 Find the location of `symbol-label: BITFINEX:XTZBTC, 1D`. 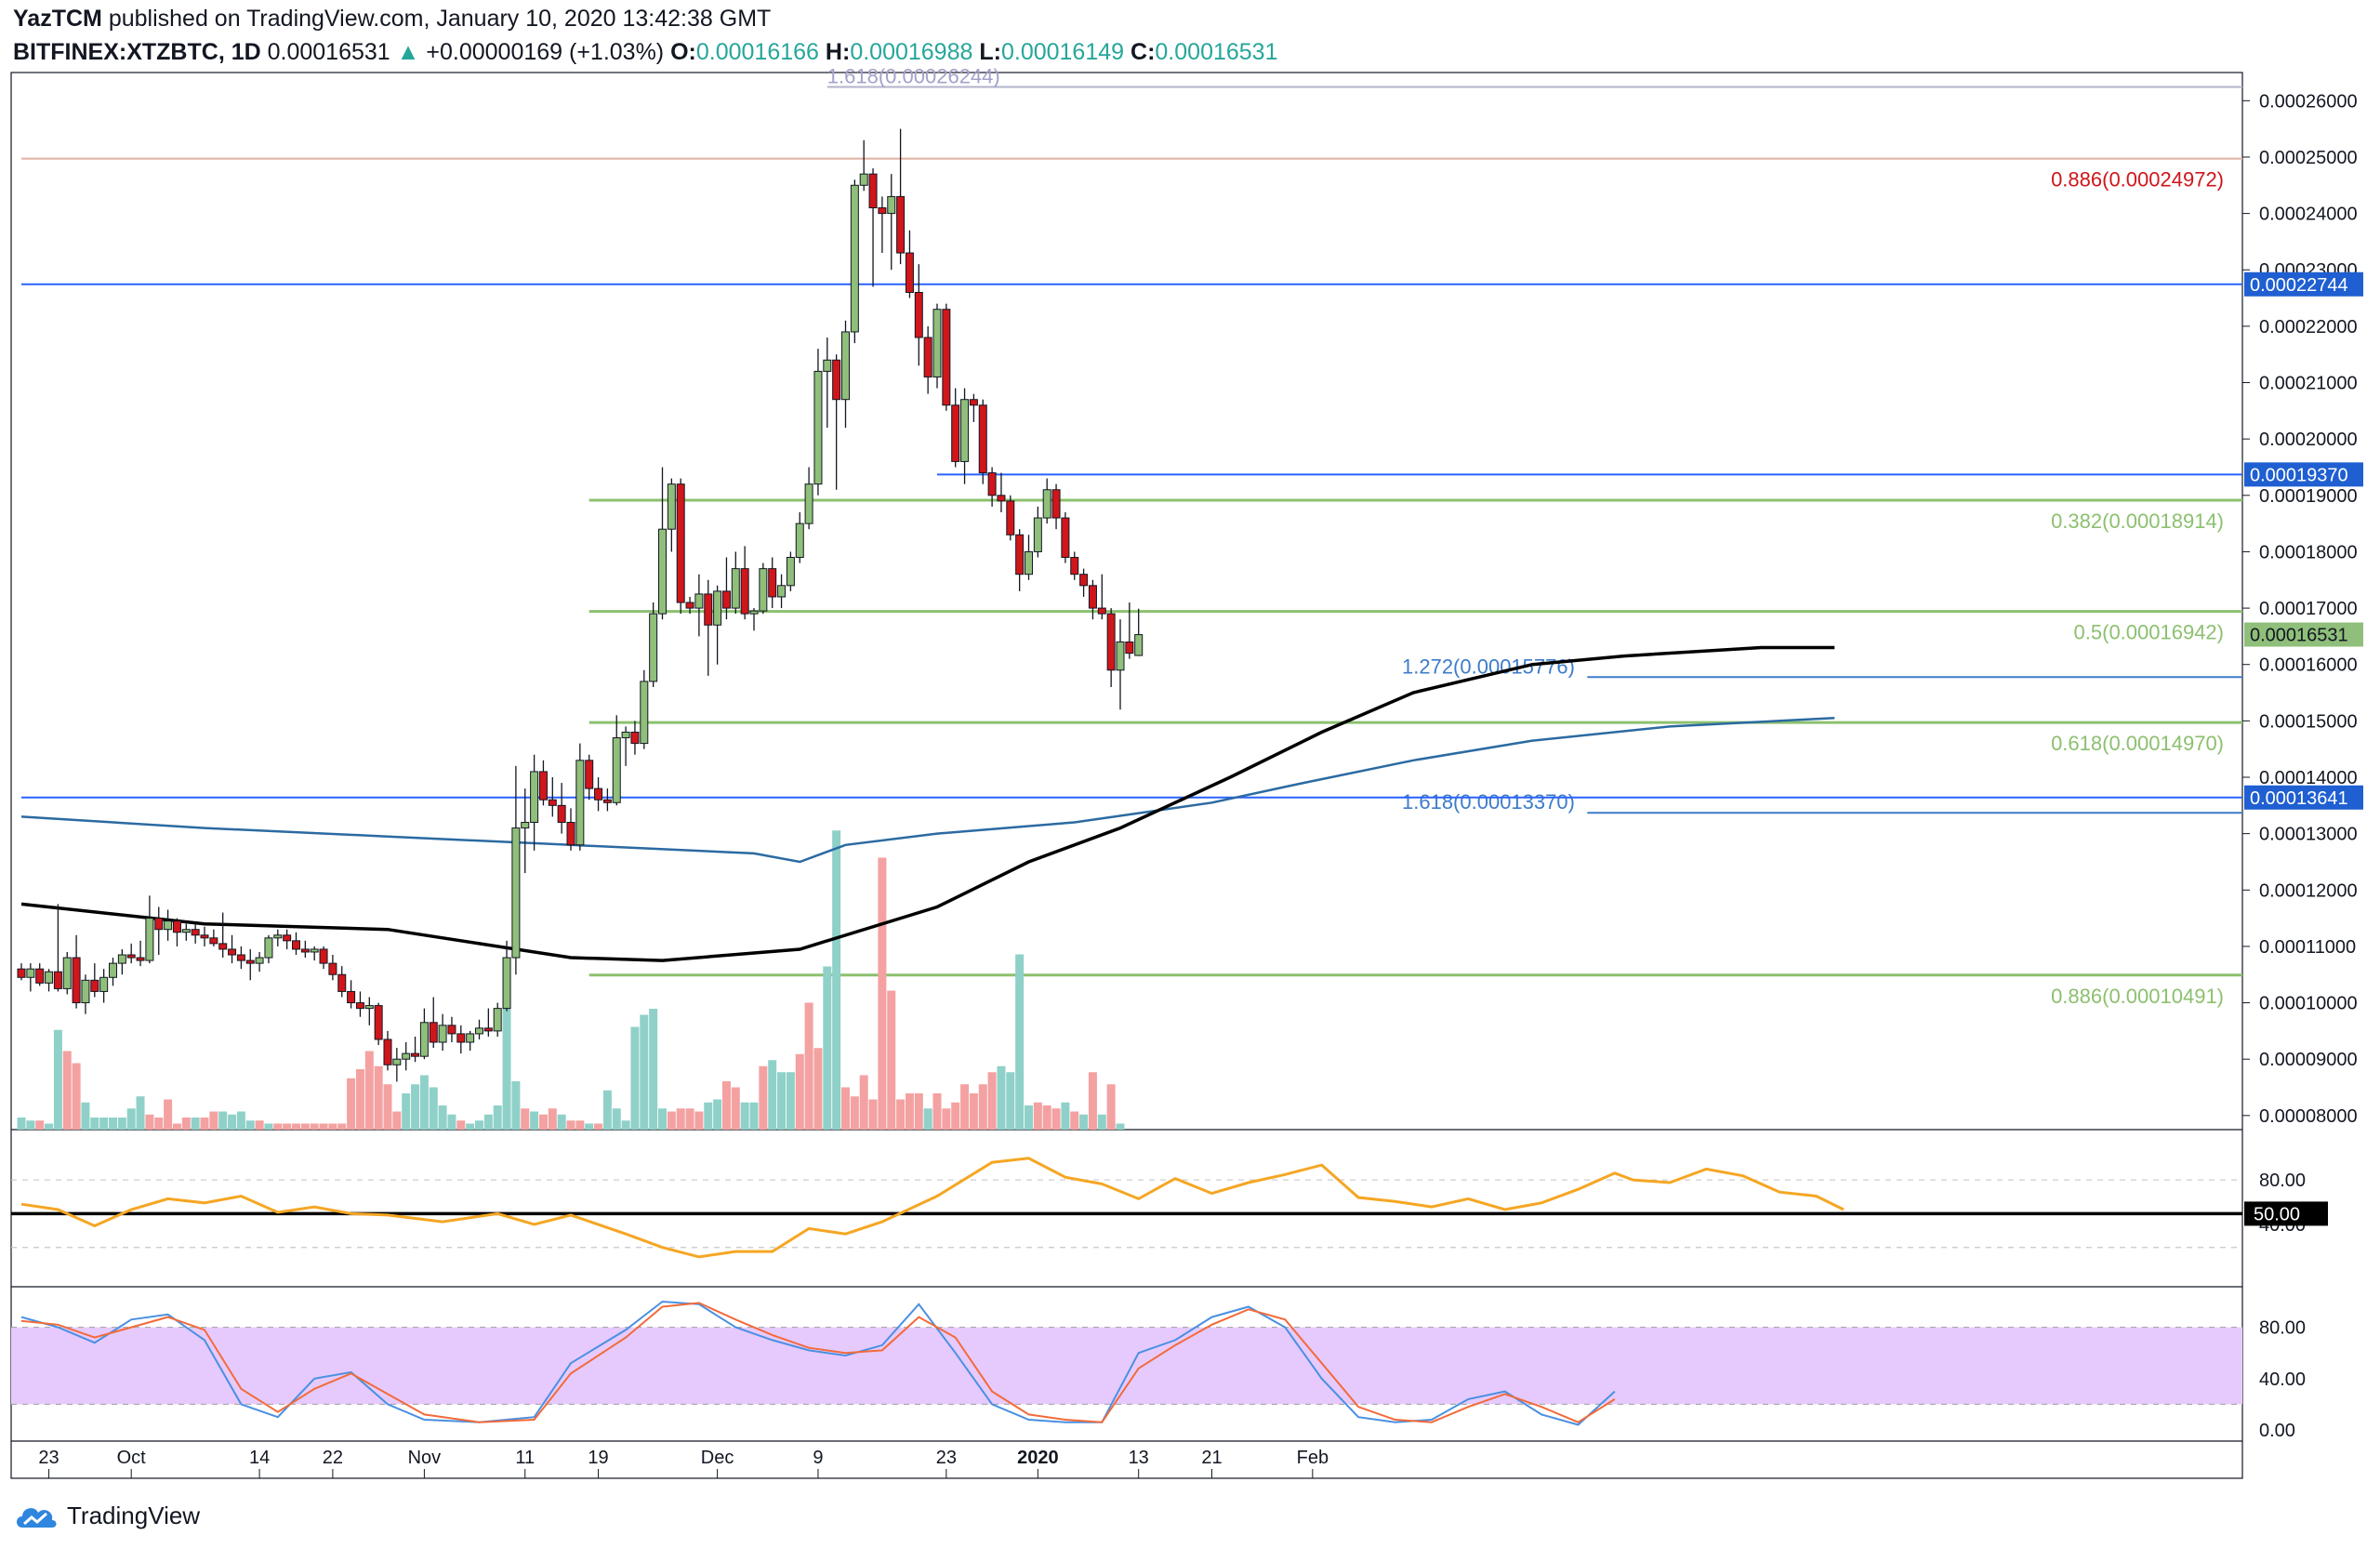

symbol-label: BITFINEX:XTZBTC, 1D is located at coordinates (137, 52).